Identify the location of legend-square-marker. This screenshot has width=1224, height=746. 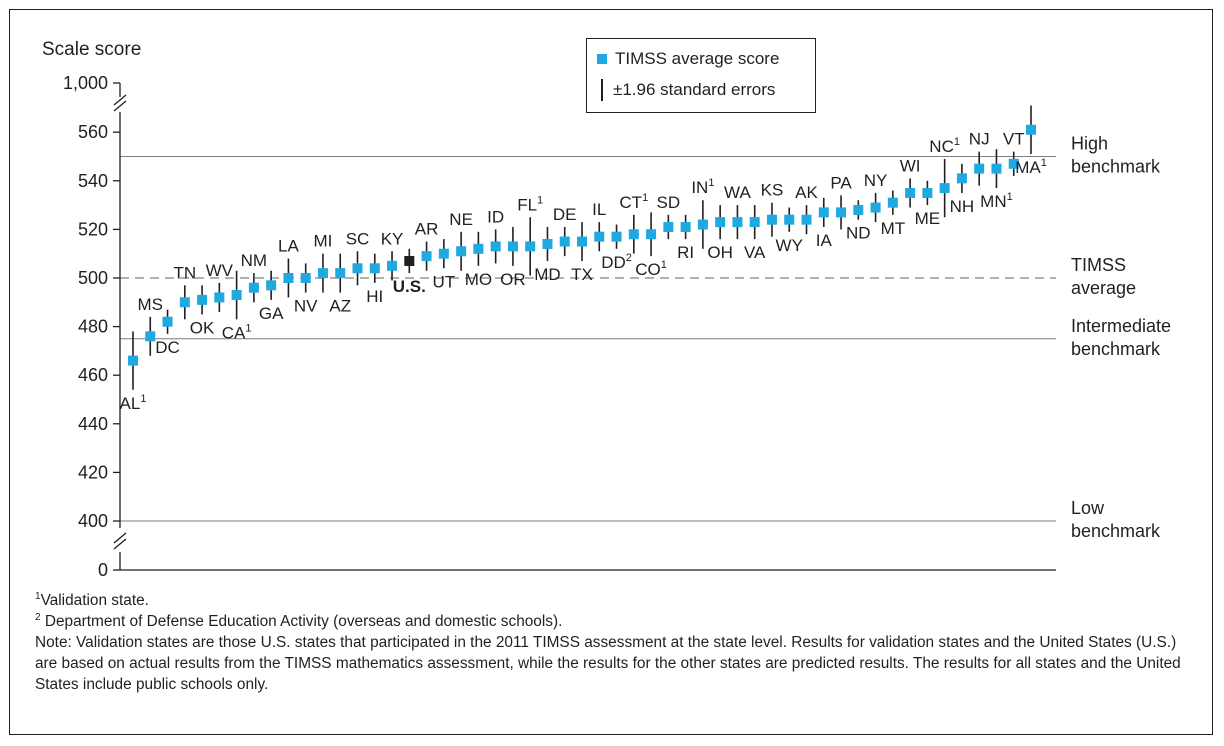
(602, 59).